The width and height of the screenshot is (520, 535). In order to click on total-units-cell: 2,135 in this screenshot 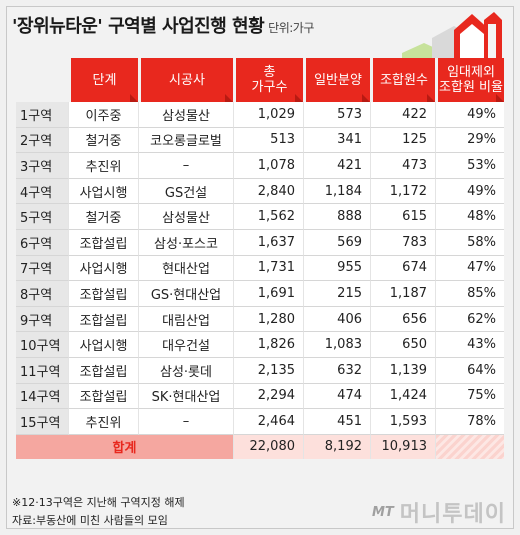, I will do `click(268, 370)`.